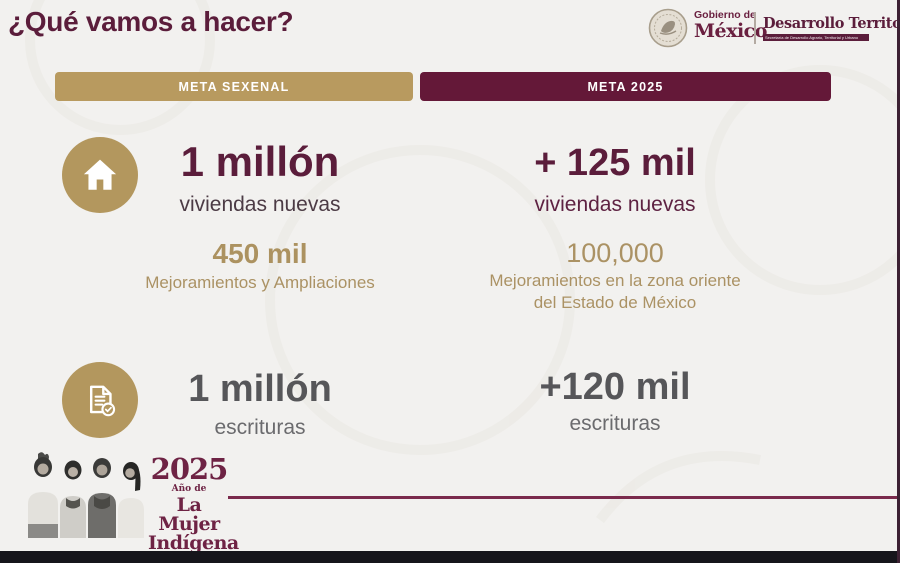 Image resolution: width=900 pixels, height=563 pixels. I want to click on house-icon, so click(100, 174).